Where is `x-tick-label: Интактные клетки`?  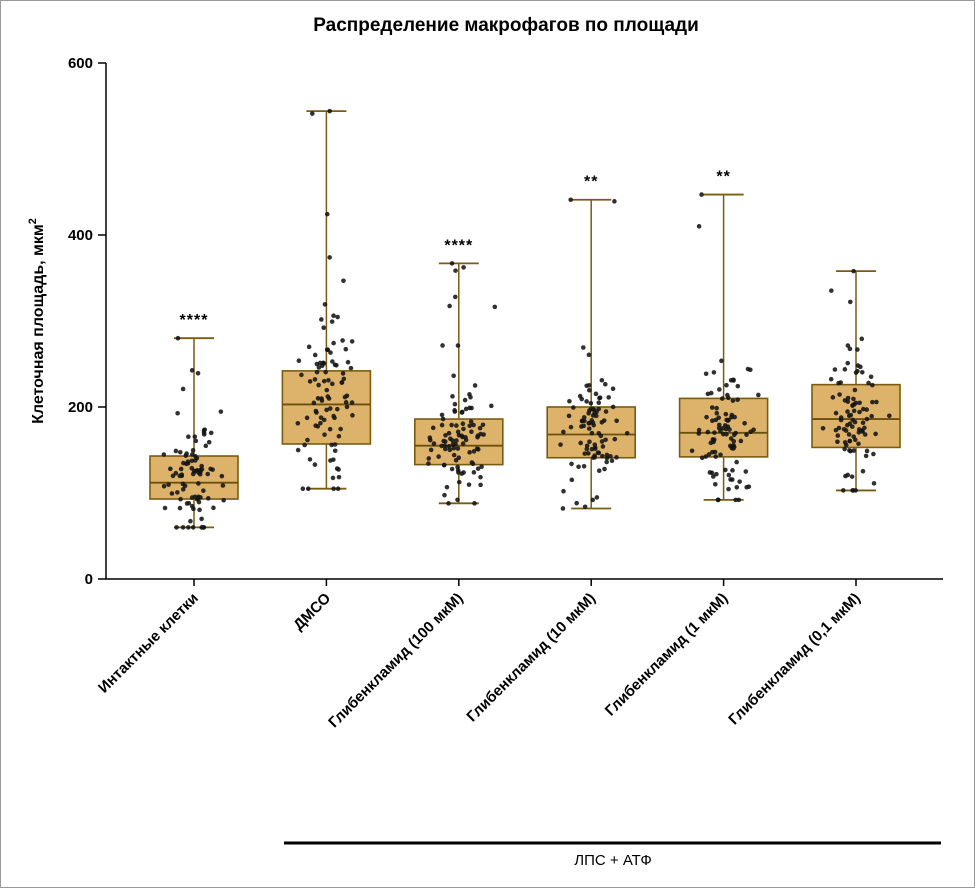 x-tick-label: Интактные клетки is located at coordinates (148, 643).